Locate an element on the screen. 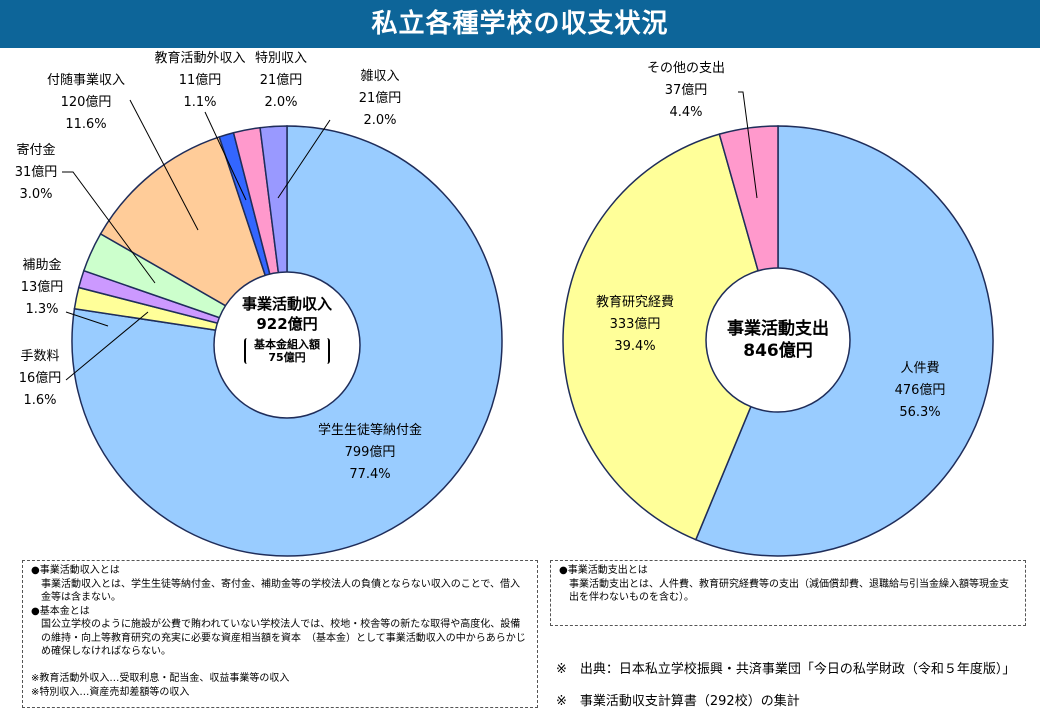 This screenshot has width=1040, height=720. label-non-education: 教育活動外収入 11億円 1.1% is located at coordinates (200, 80).